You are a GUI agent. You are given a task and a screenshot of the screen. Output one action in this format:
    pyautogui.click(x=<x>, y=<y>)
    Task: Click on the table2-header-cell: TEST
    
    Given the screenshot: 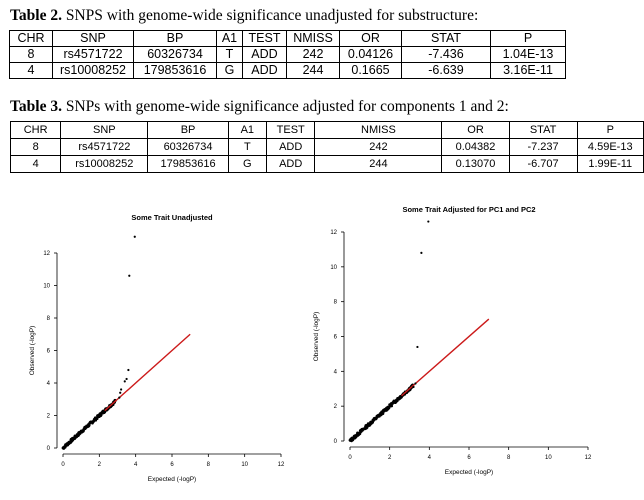 What is the action you would take?
    pyautogui.click(x=264, y=38)
    